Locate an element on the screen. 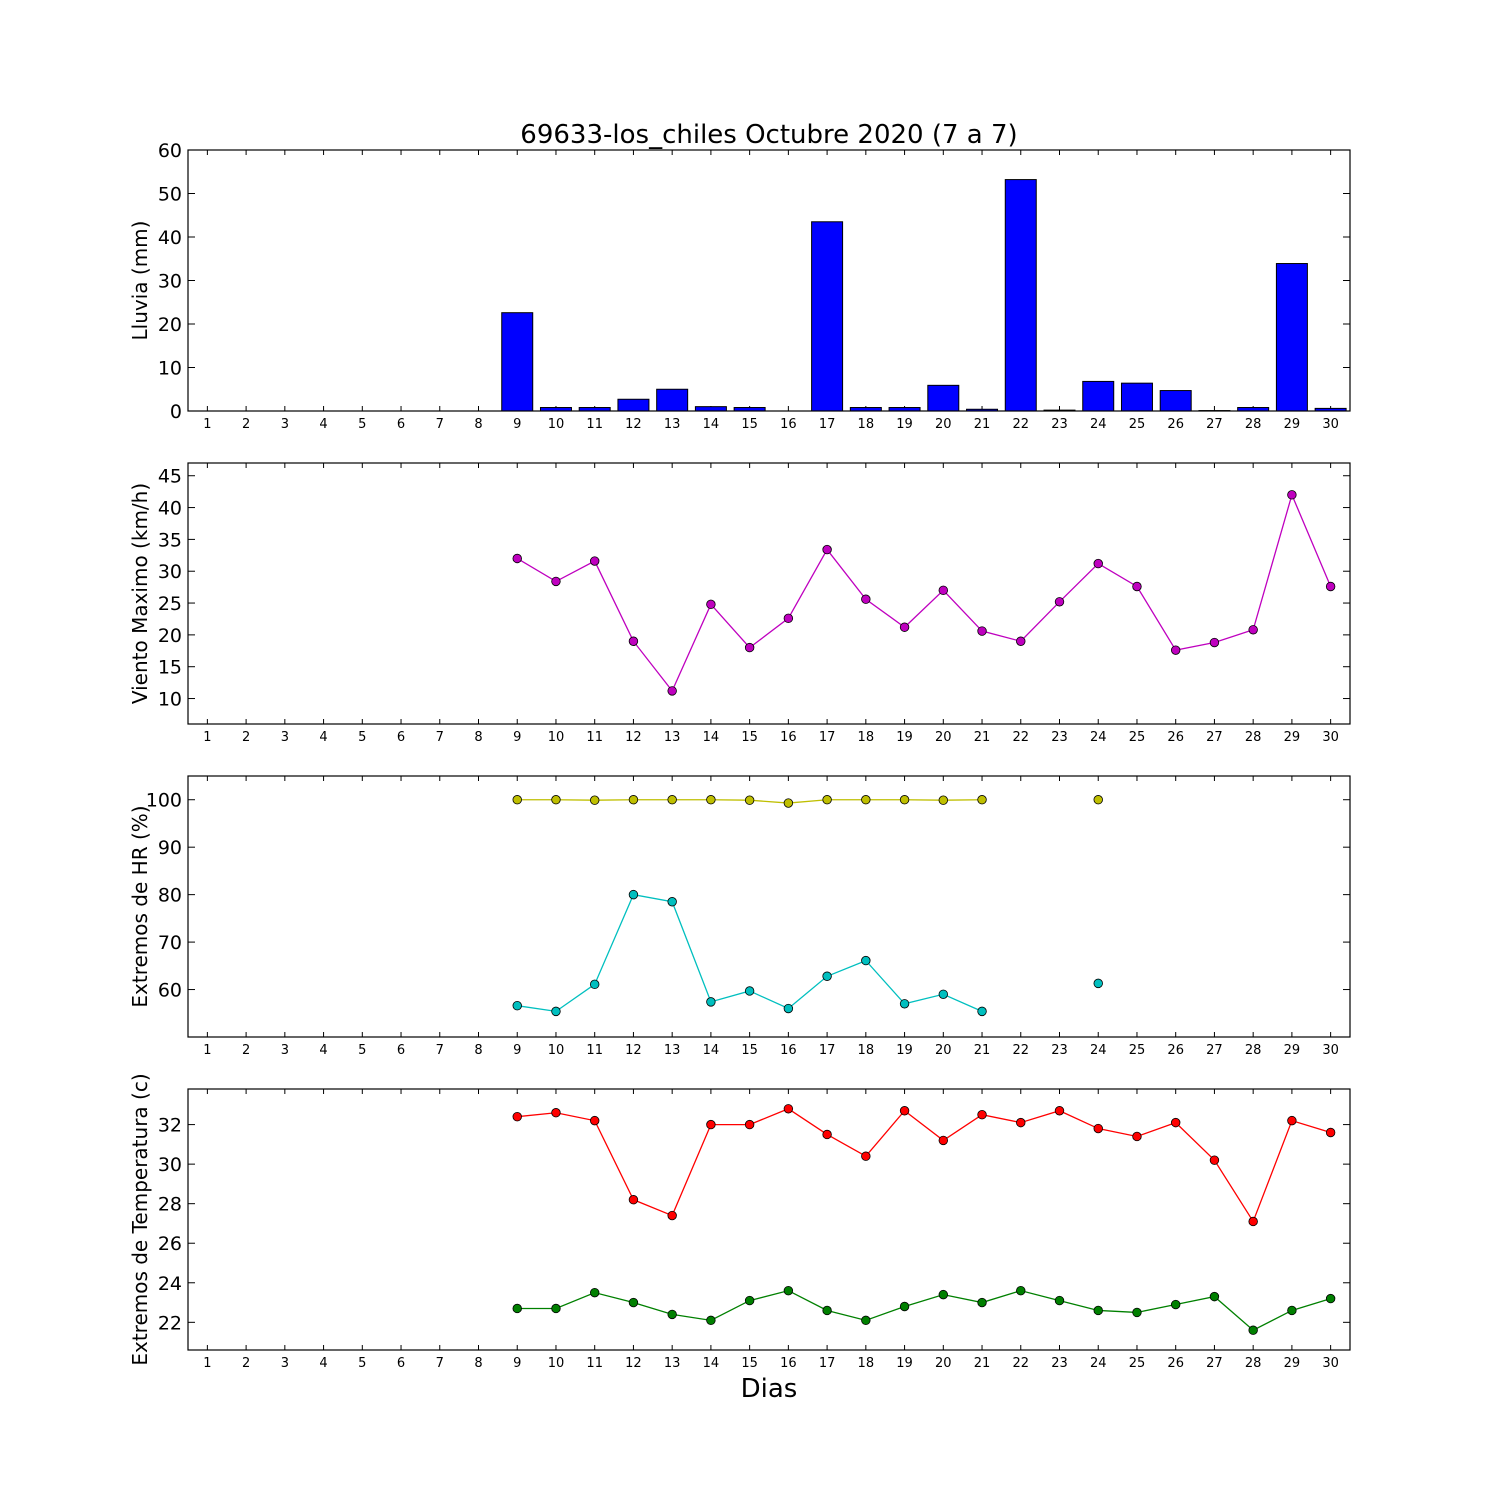 This screenshot has height=1500, width=1500. y-tick-label: 20 is located at coordinates (170, 325).